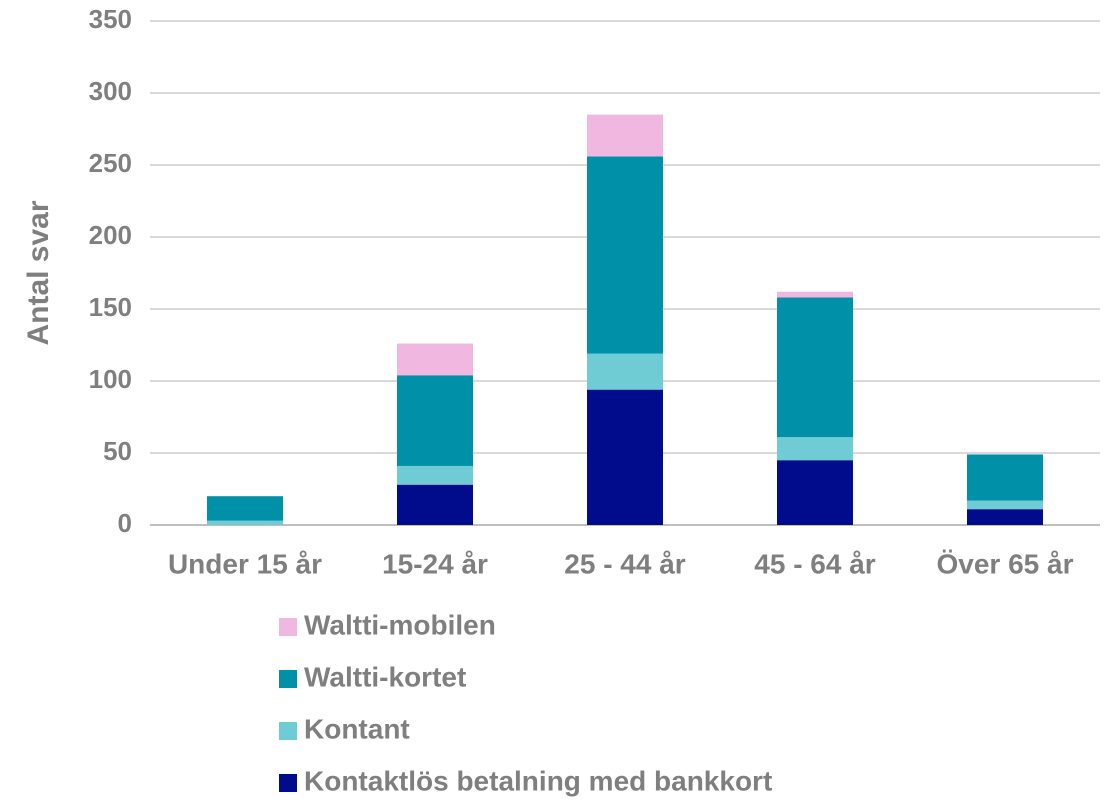 Image resolution: width=1112 pixels, height=803 pixels. I want to click on y-tick-label: 350, so click(110, 19).